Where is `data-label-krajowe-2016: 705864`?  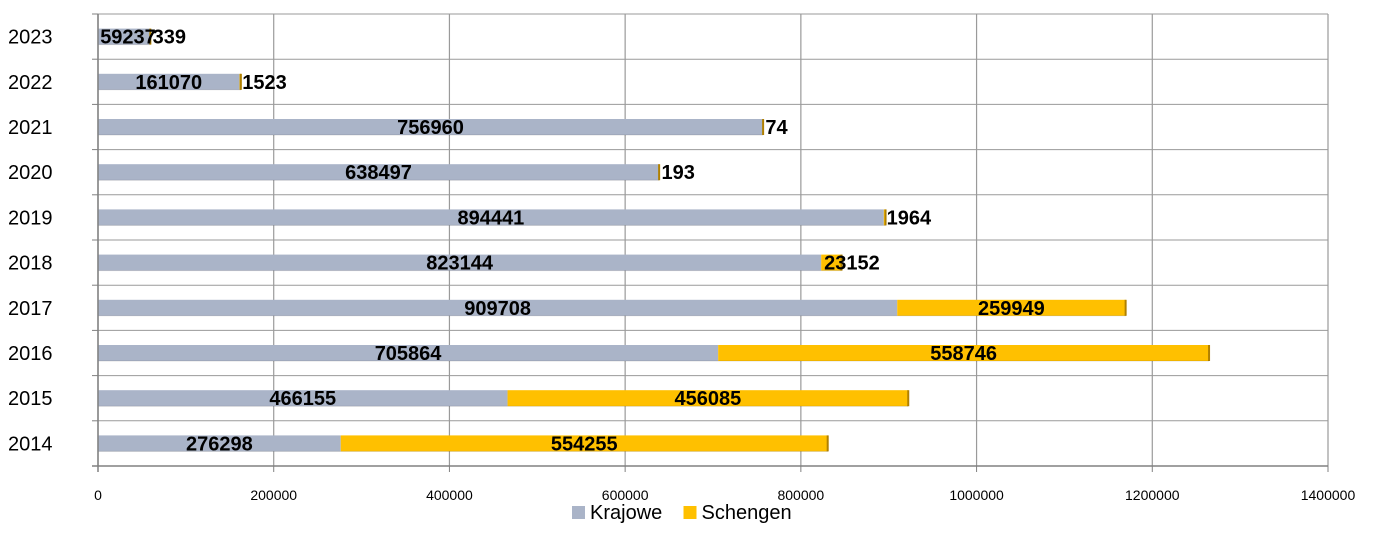
data-label-krajowe-2016: 705864 is located at coordinates (409, 354).